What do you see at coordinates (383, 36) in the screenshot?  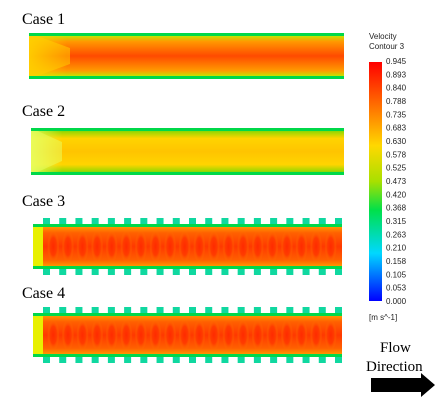 I see `legend-title: Velocity` at bounding box center [383, 36].